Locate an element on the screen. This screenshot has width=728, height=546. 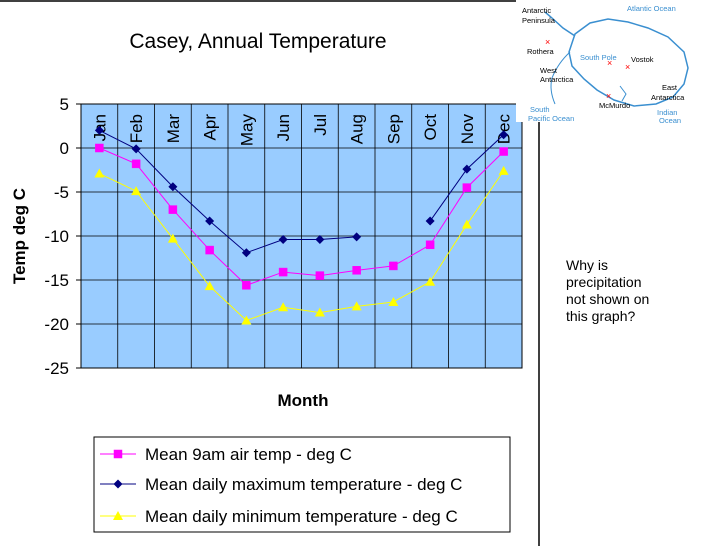
x-tick-label: Feb is located at coordinates (136, 128).